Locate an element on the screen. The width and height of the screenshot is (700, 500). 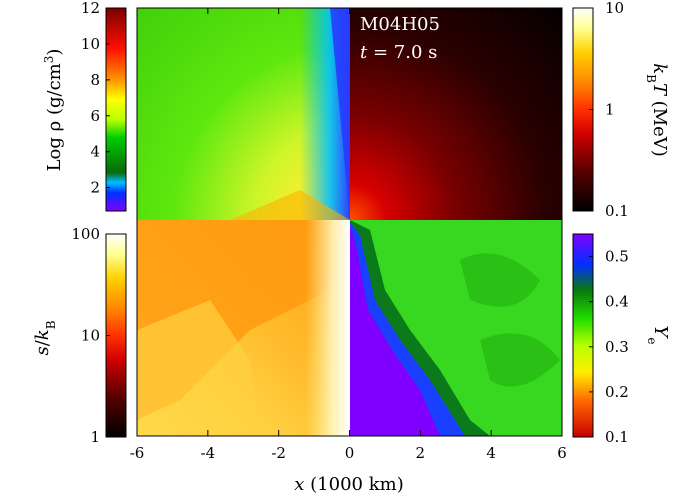
ye-colorbar: 0.5 0.4 0.3 0.2 0.1 Ye is located at coordinates (621, 339).